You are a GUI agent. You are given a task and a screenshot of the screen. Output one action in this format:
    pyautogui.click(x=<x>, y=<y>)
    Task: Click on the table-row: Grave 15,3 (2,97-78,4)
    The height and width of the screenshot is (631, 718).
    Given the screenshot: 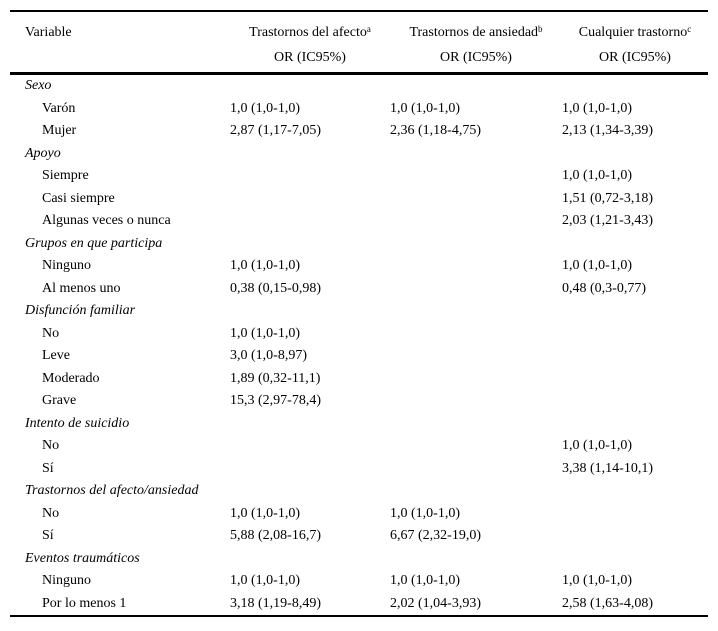 What is the action you would take?
    pyautogui.click(x=359, y=401)
    